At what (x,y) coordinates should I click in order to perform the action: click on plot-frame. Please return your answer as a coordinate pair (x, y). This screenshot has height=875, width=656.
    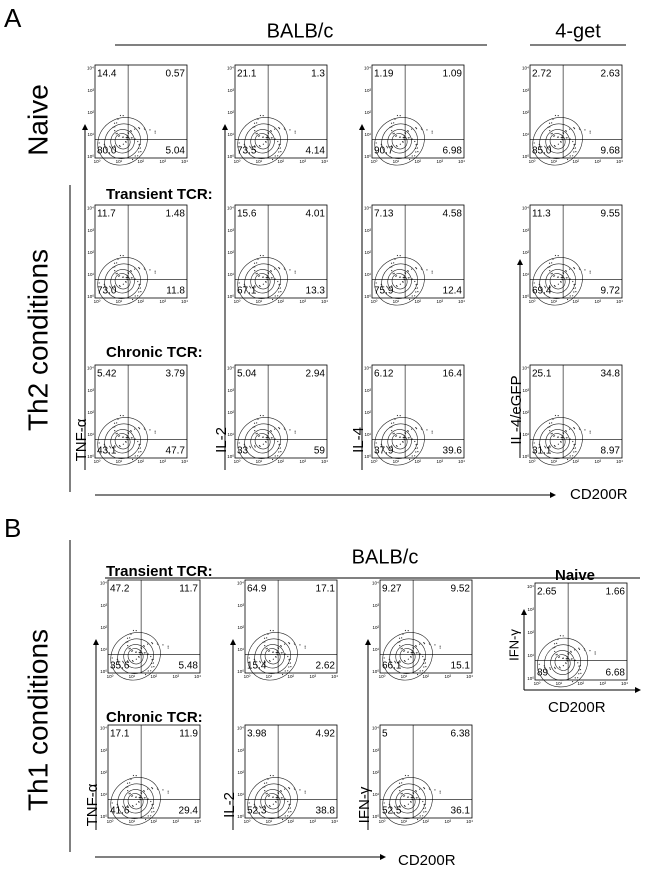
    Looking at the image, I should click on (291, 626).